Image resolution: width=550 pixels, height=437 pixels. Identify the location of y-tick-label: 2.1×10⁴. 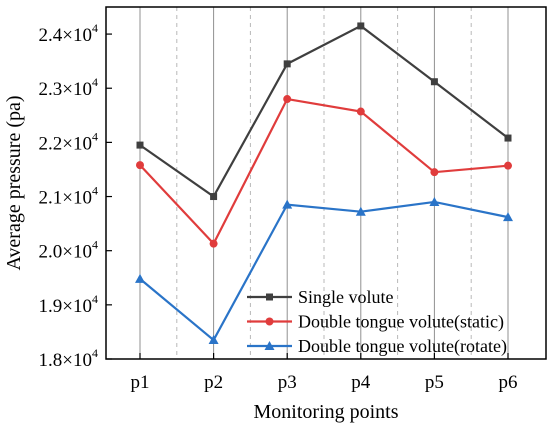
(68, 196).